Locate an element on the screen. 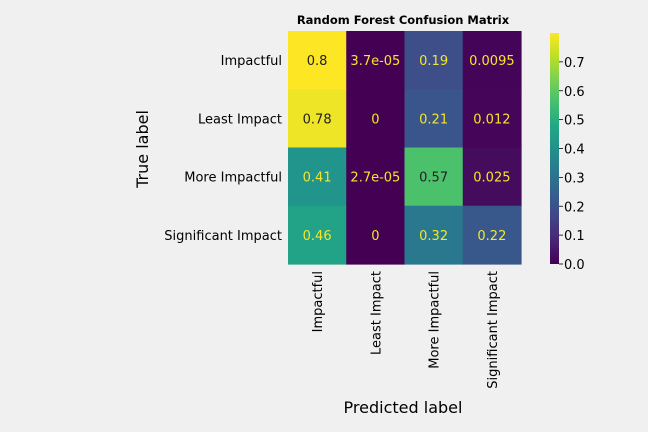  colorbar-tick-label: 0.6 is located at coordinates (574, 92).